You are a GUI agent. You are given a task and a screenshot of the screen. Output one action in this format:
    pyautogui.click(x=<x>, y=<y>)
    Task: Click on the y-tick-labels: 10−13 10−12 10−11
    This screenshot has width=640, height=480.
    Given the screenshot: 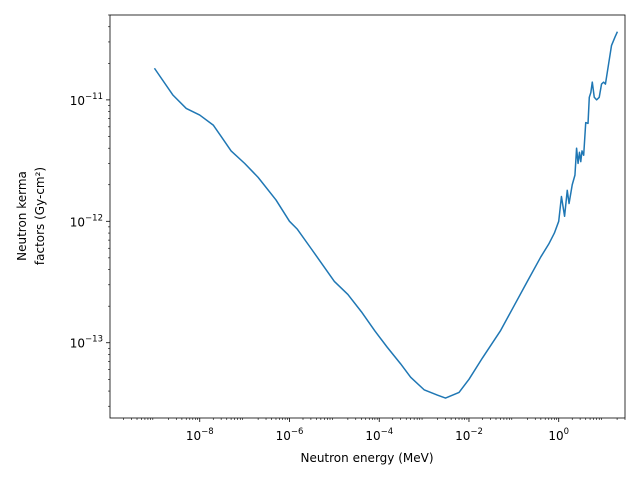 What is the action you would take?
    pyautogui.click(x=86, y=221)
    